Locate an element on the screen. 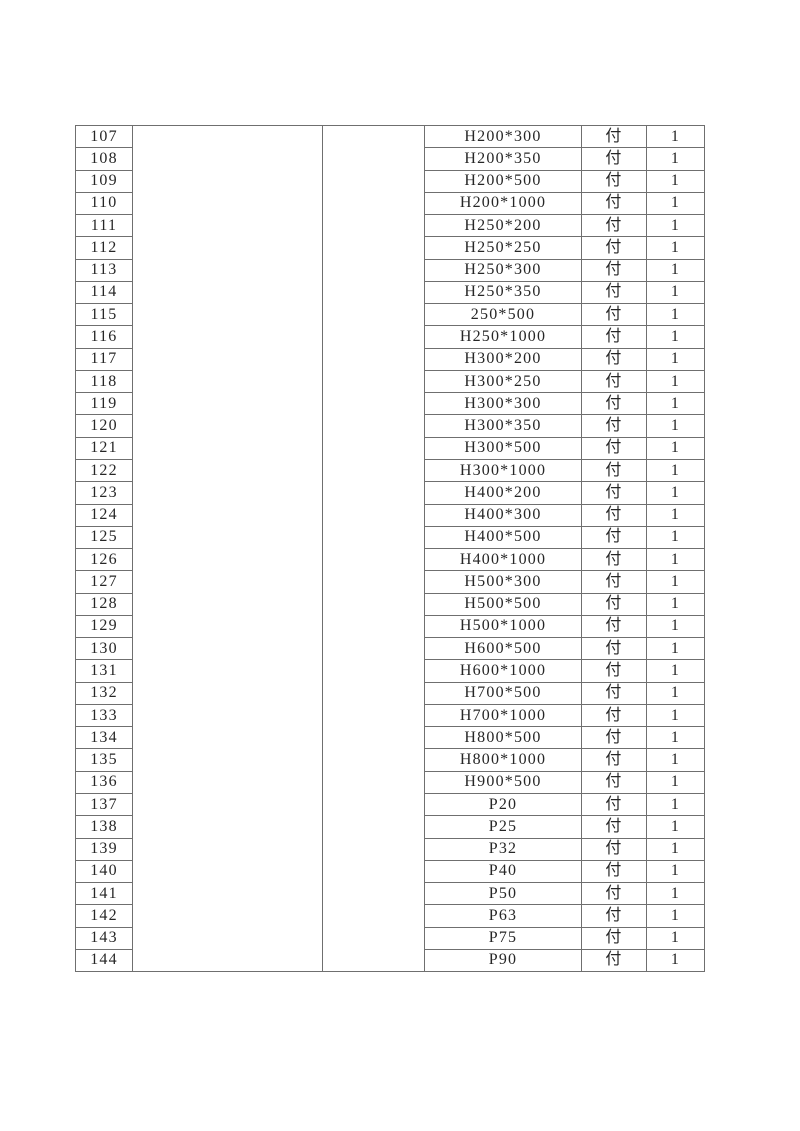 Image resolution: width=800 pixels, height=1131 pixels. table-row: 133 H700*1000 付 1 is located at coordinates (390, 715).